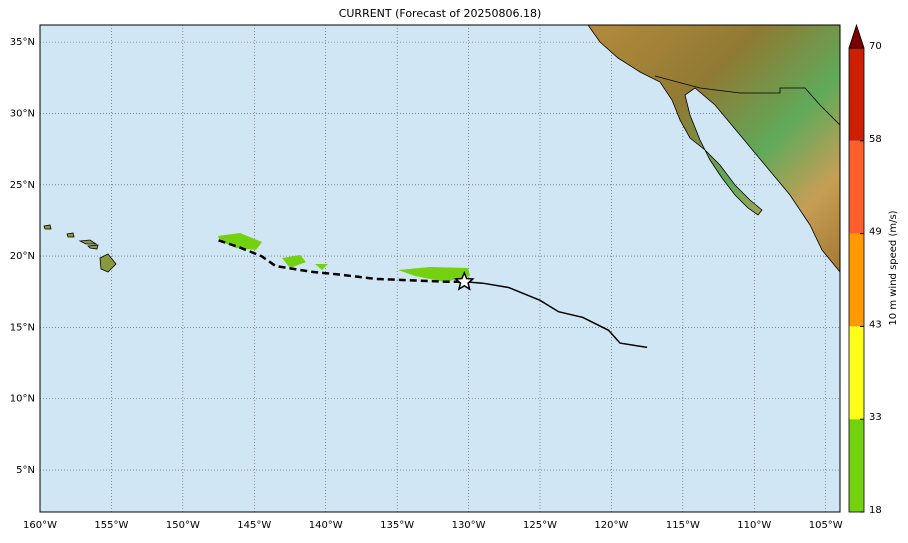  Describe the element at coordinates (540, 525) in the screenshot. I see `x-tick-label: 125°W` at that location.